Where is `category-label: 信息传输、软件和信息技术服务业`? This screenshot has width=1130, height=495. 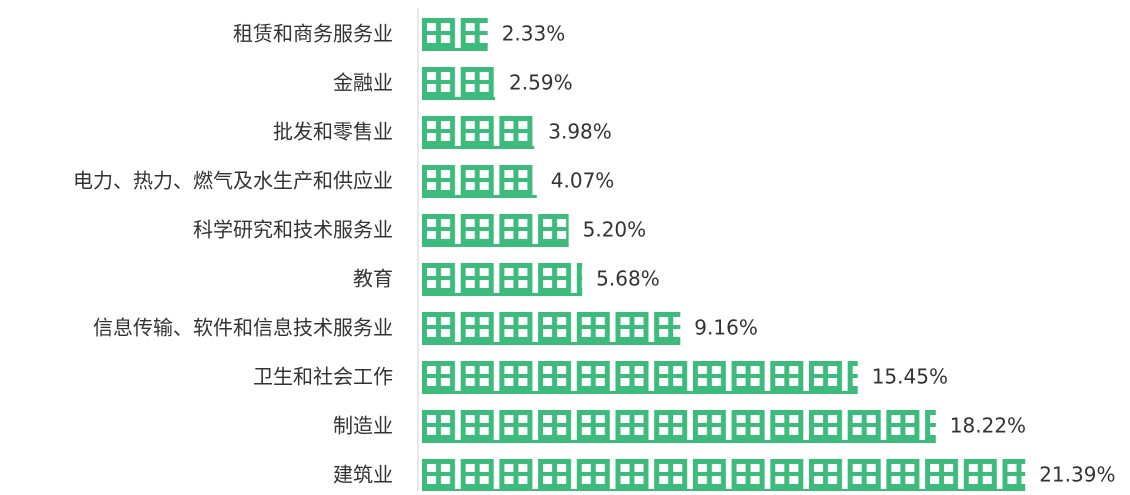
category-label: 信息传输、软件和信息技术服务业 is located at coordinates (243, 328).